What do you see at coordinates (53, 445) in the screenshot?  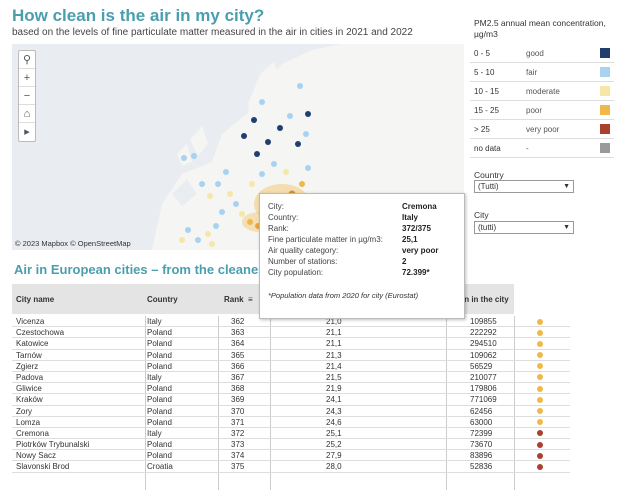 I see `cell-city: Piotrków Trybunalski` at bounding box center [53, 445].